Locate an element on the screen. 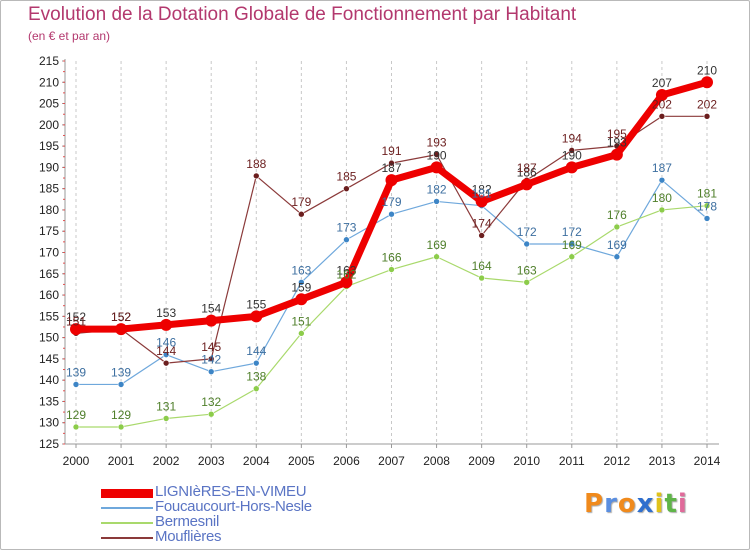 The height and width of the screenshot is (550, 750). data-label: 138 is located at coordinates (256, 377).